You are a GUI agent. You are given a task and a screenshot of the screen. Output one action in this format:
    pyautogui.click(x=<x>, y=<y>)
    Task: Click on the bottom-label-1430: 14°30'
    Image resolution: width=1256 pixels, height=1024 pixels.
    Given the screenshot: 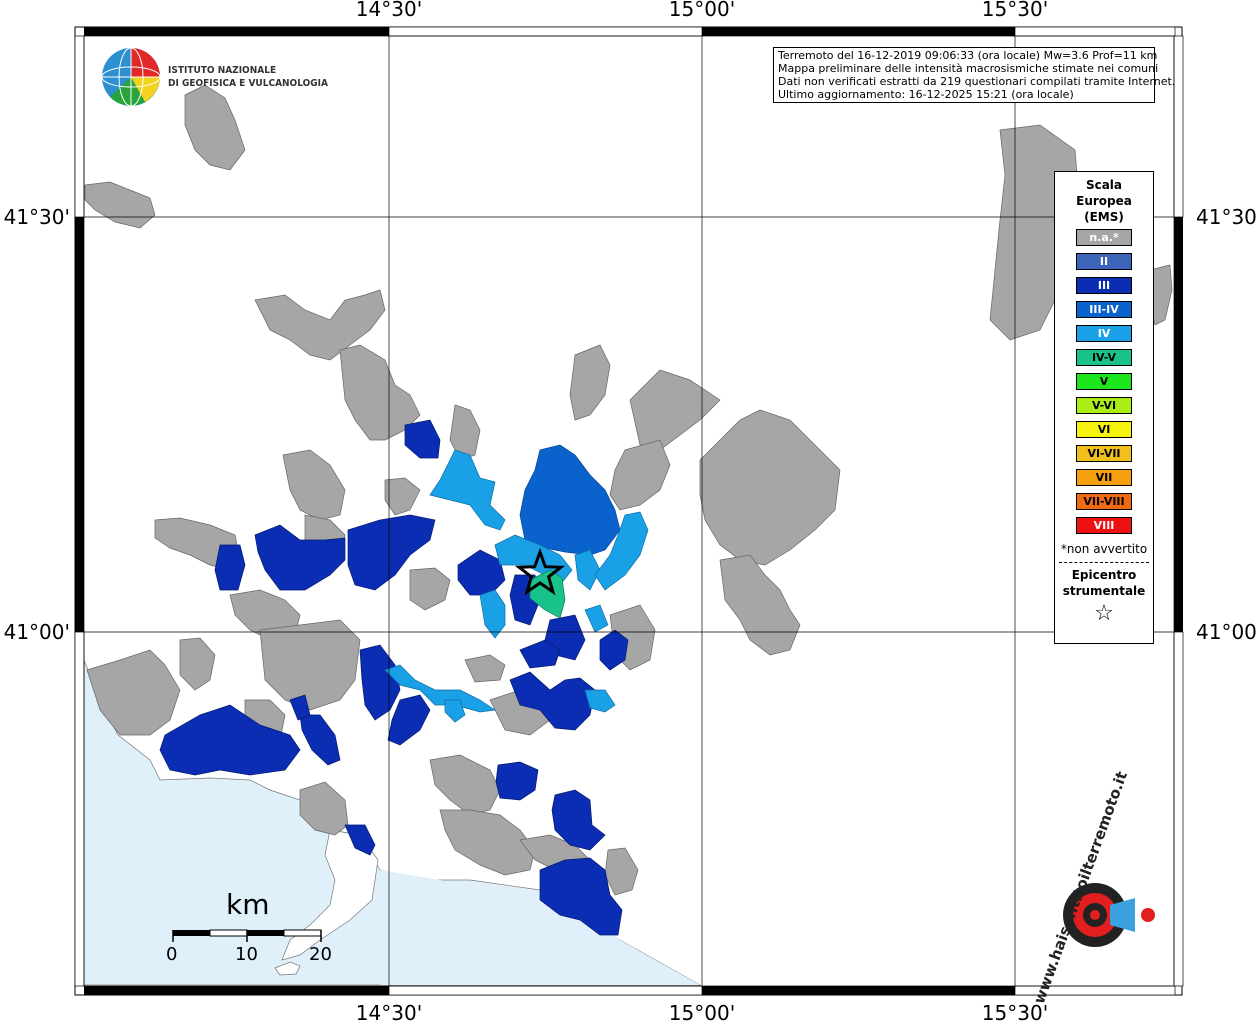 What is the action you would take?
    pyautogui.click(x=389, y=1012)
    